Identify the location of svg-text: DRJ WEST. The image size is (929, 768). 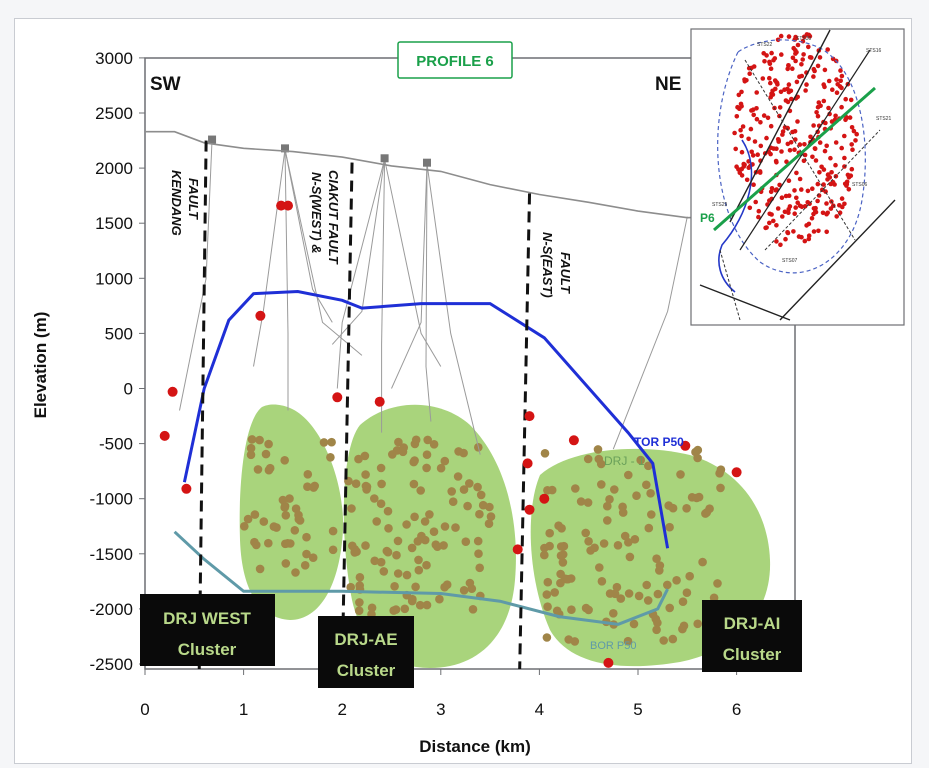
(207, 618).